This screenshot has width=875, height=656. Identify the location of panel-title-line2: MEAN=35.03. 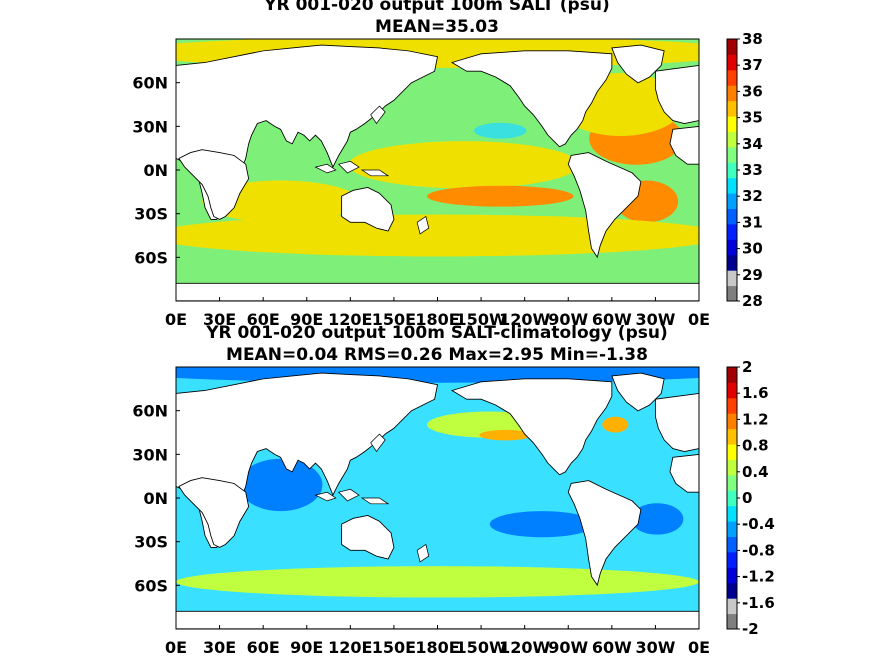
(437, 27).